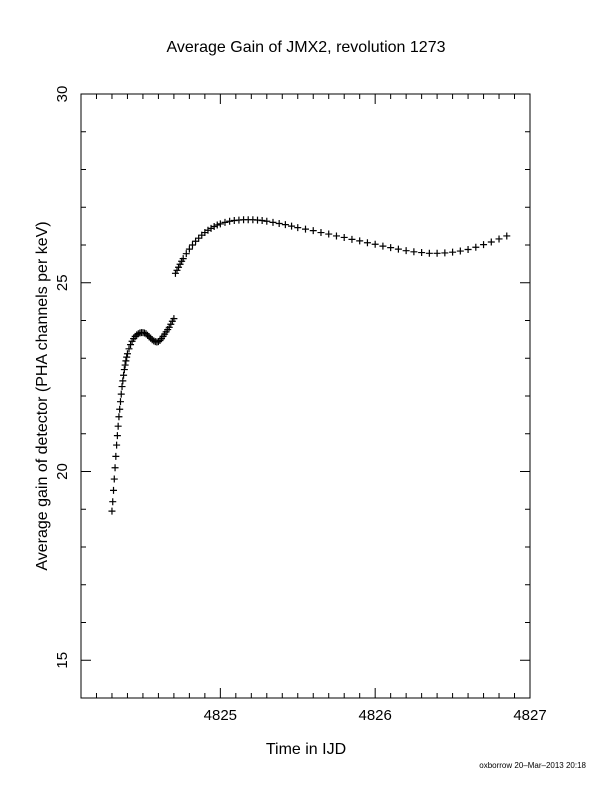 Image resolution: width=612 pixels, height=792 pixels. Describe the element at coordinates (374, 715) in the screenshot. I see `x-tick-label: 4826` at that location.